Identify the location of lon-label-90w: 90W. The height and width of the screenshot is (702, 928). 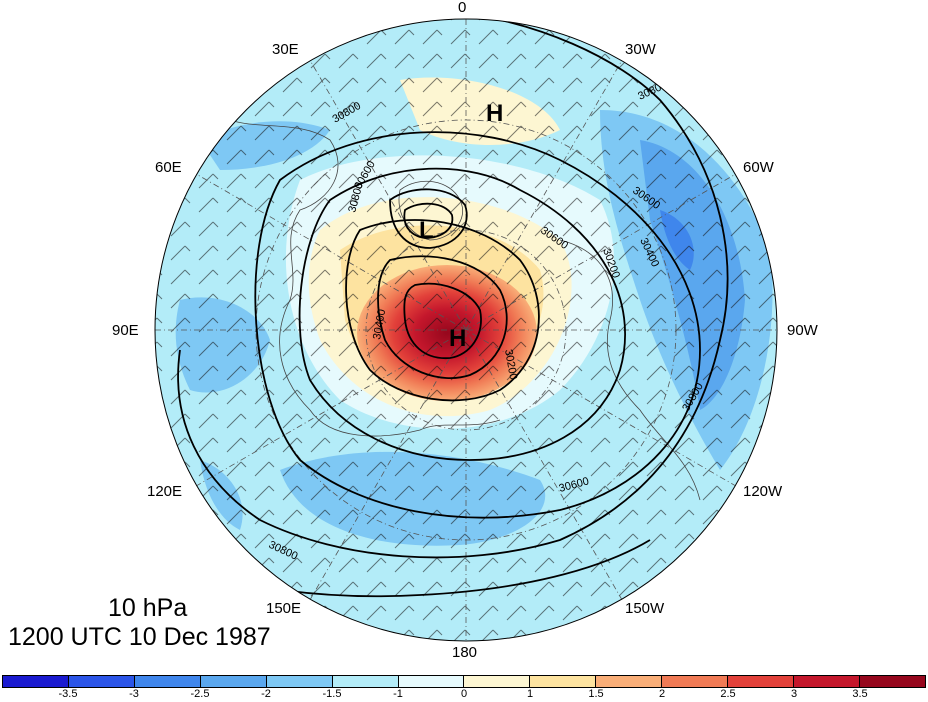
(802, 330).